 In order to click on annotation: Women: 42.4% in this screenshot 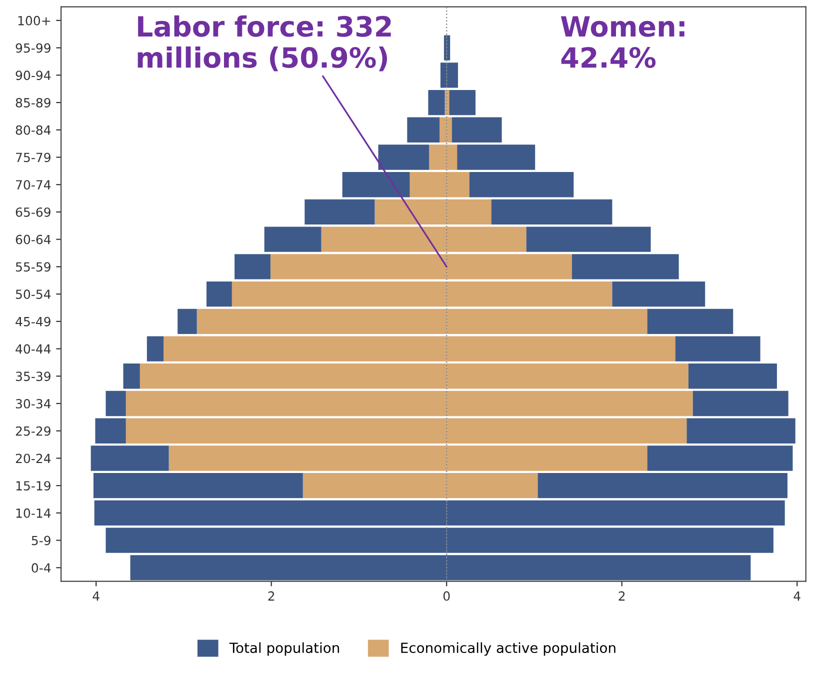, I will do `click(622, 42)`.